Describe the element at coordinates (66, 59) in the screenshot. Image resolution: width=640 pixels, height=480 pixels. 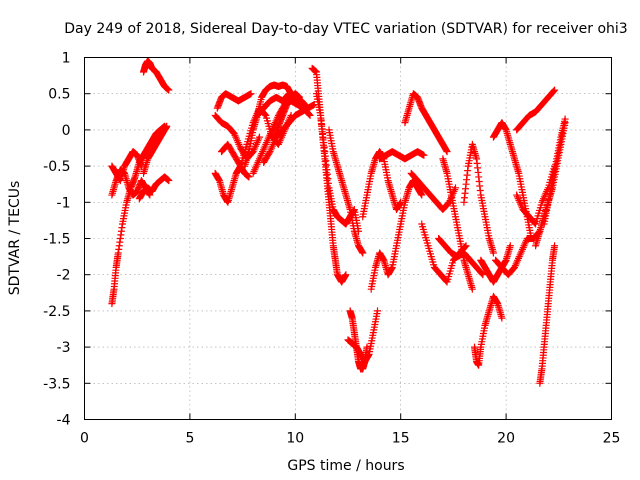
I see `y-tick-label: 1` at that location.